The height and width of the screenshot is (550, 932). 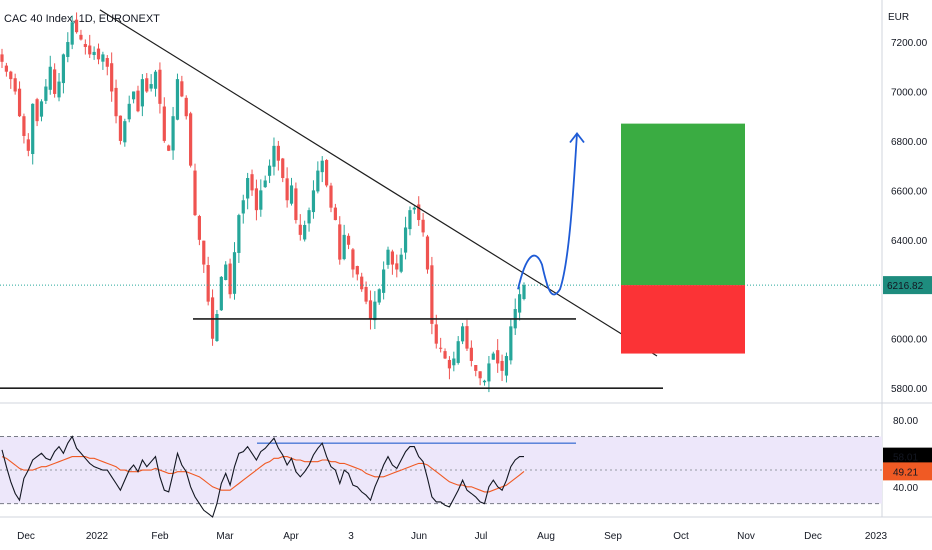 I want to click on price-labels: 6216.82 58.01 49.21, so click(x=907, y=378).